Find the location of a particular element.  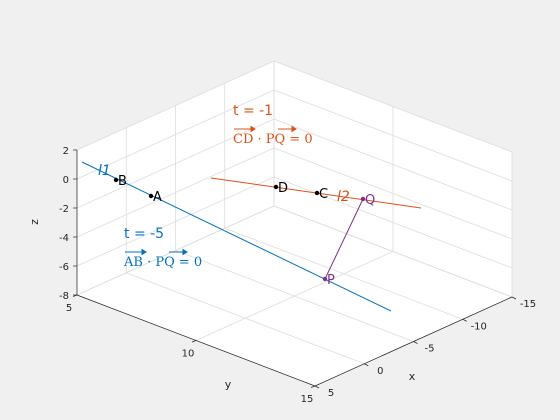

point-a-marker is located at coordinates (151, 196).